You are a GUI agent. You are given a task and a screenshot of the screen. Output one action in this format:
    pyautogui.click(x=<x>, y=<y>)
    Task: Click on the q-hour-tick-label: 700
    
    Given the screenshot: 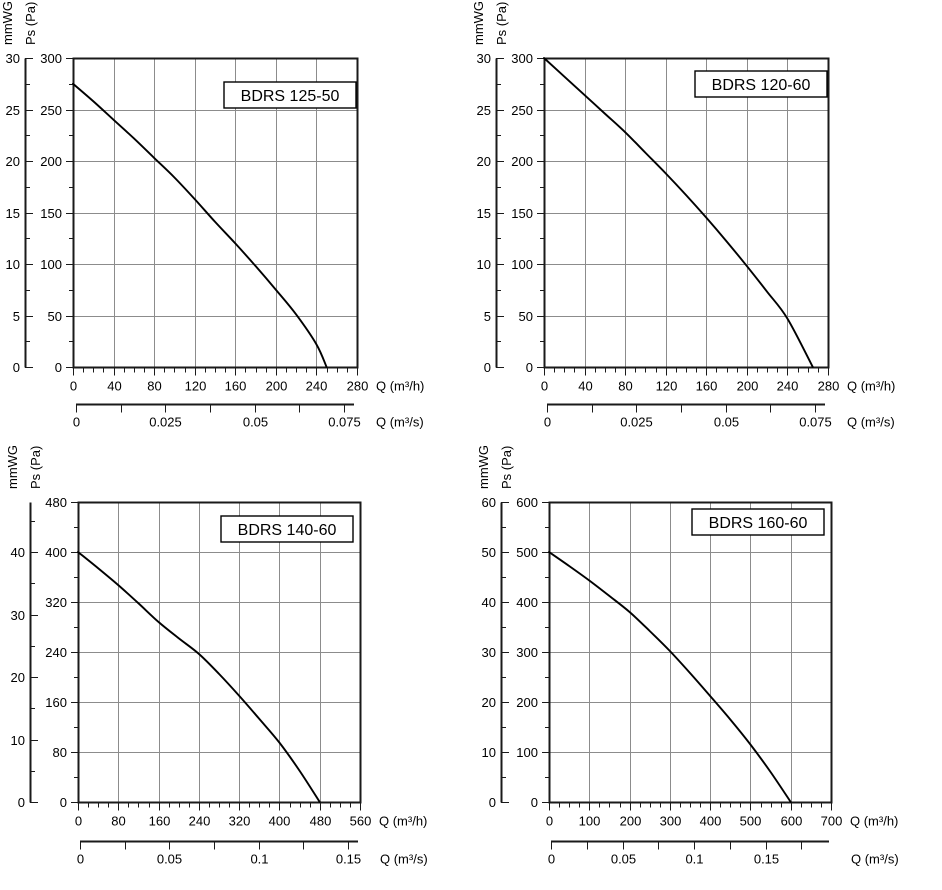 What is the action you would take?
    pyautogui.click(x=832, y=821)
    